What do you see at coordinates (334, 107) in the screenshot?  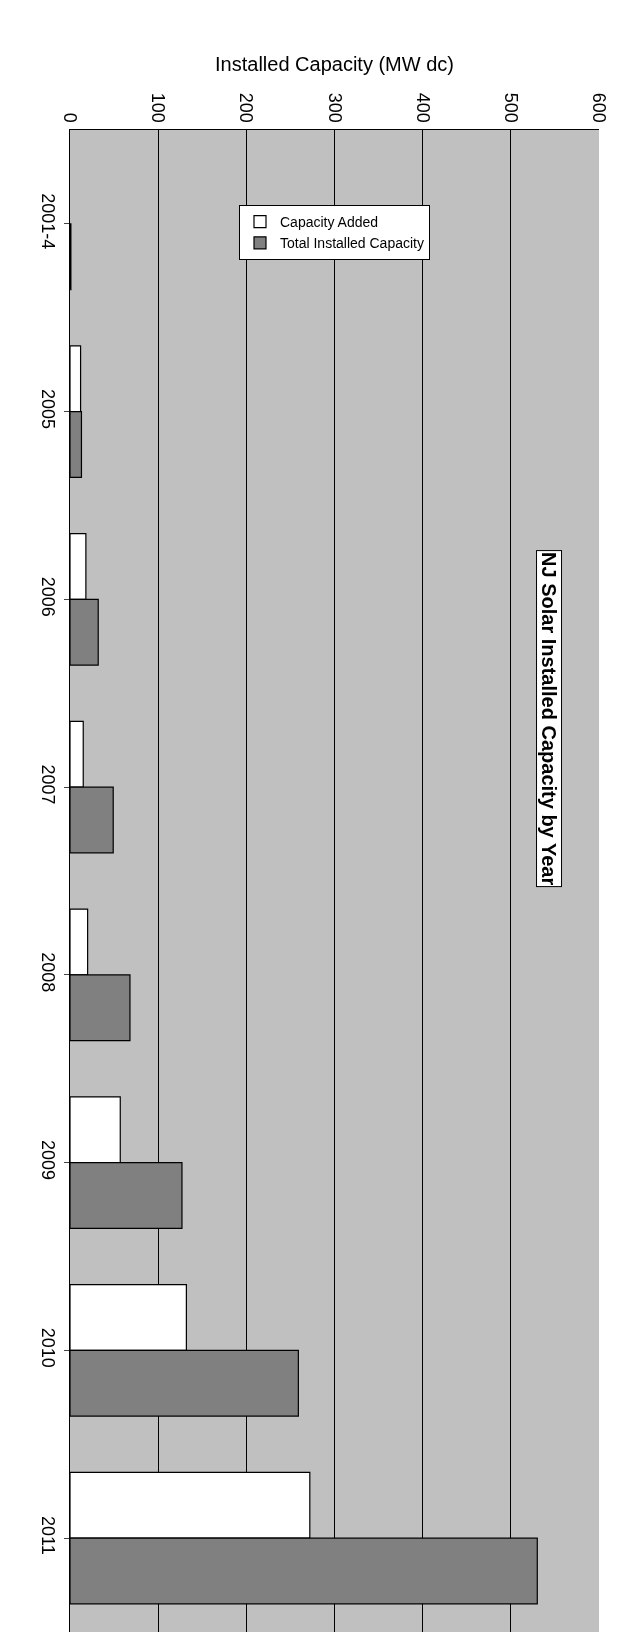 I see `x-tick-label: 300` at bounding box center [334, 107].